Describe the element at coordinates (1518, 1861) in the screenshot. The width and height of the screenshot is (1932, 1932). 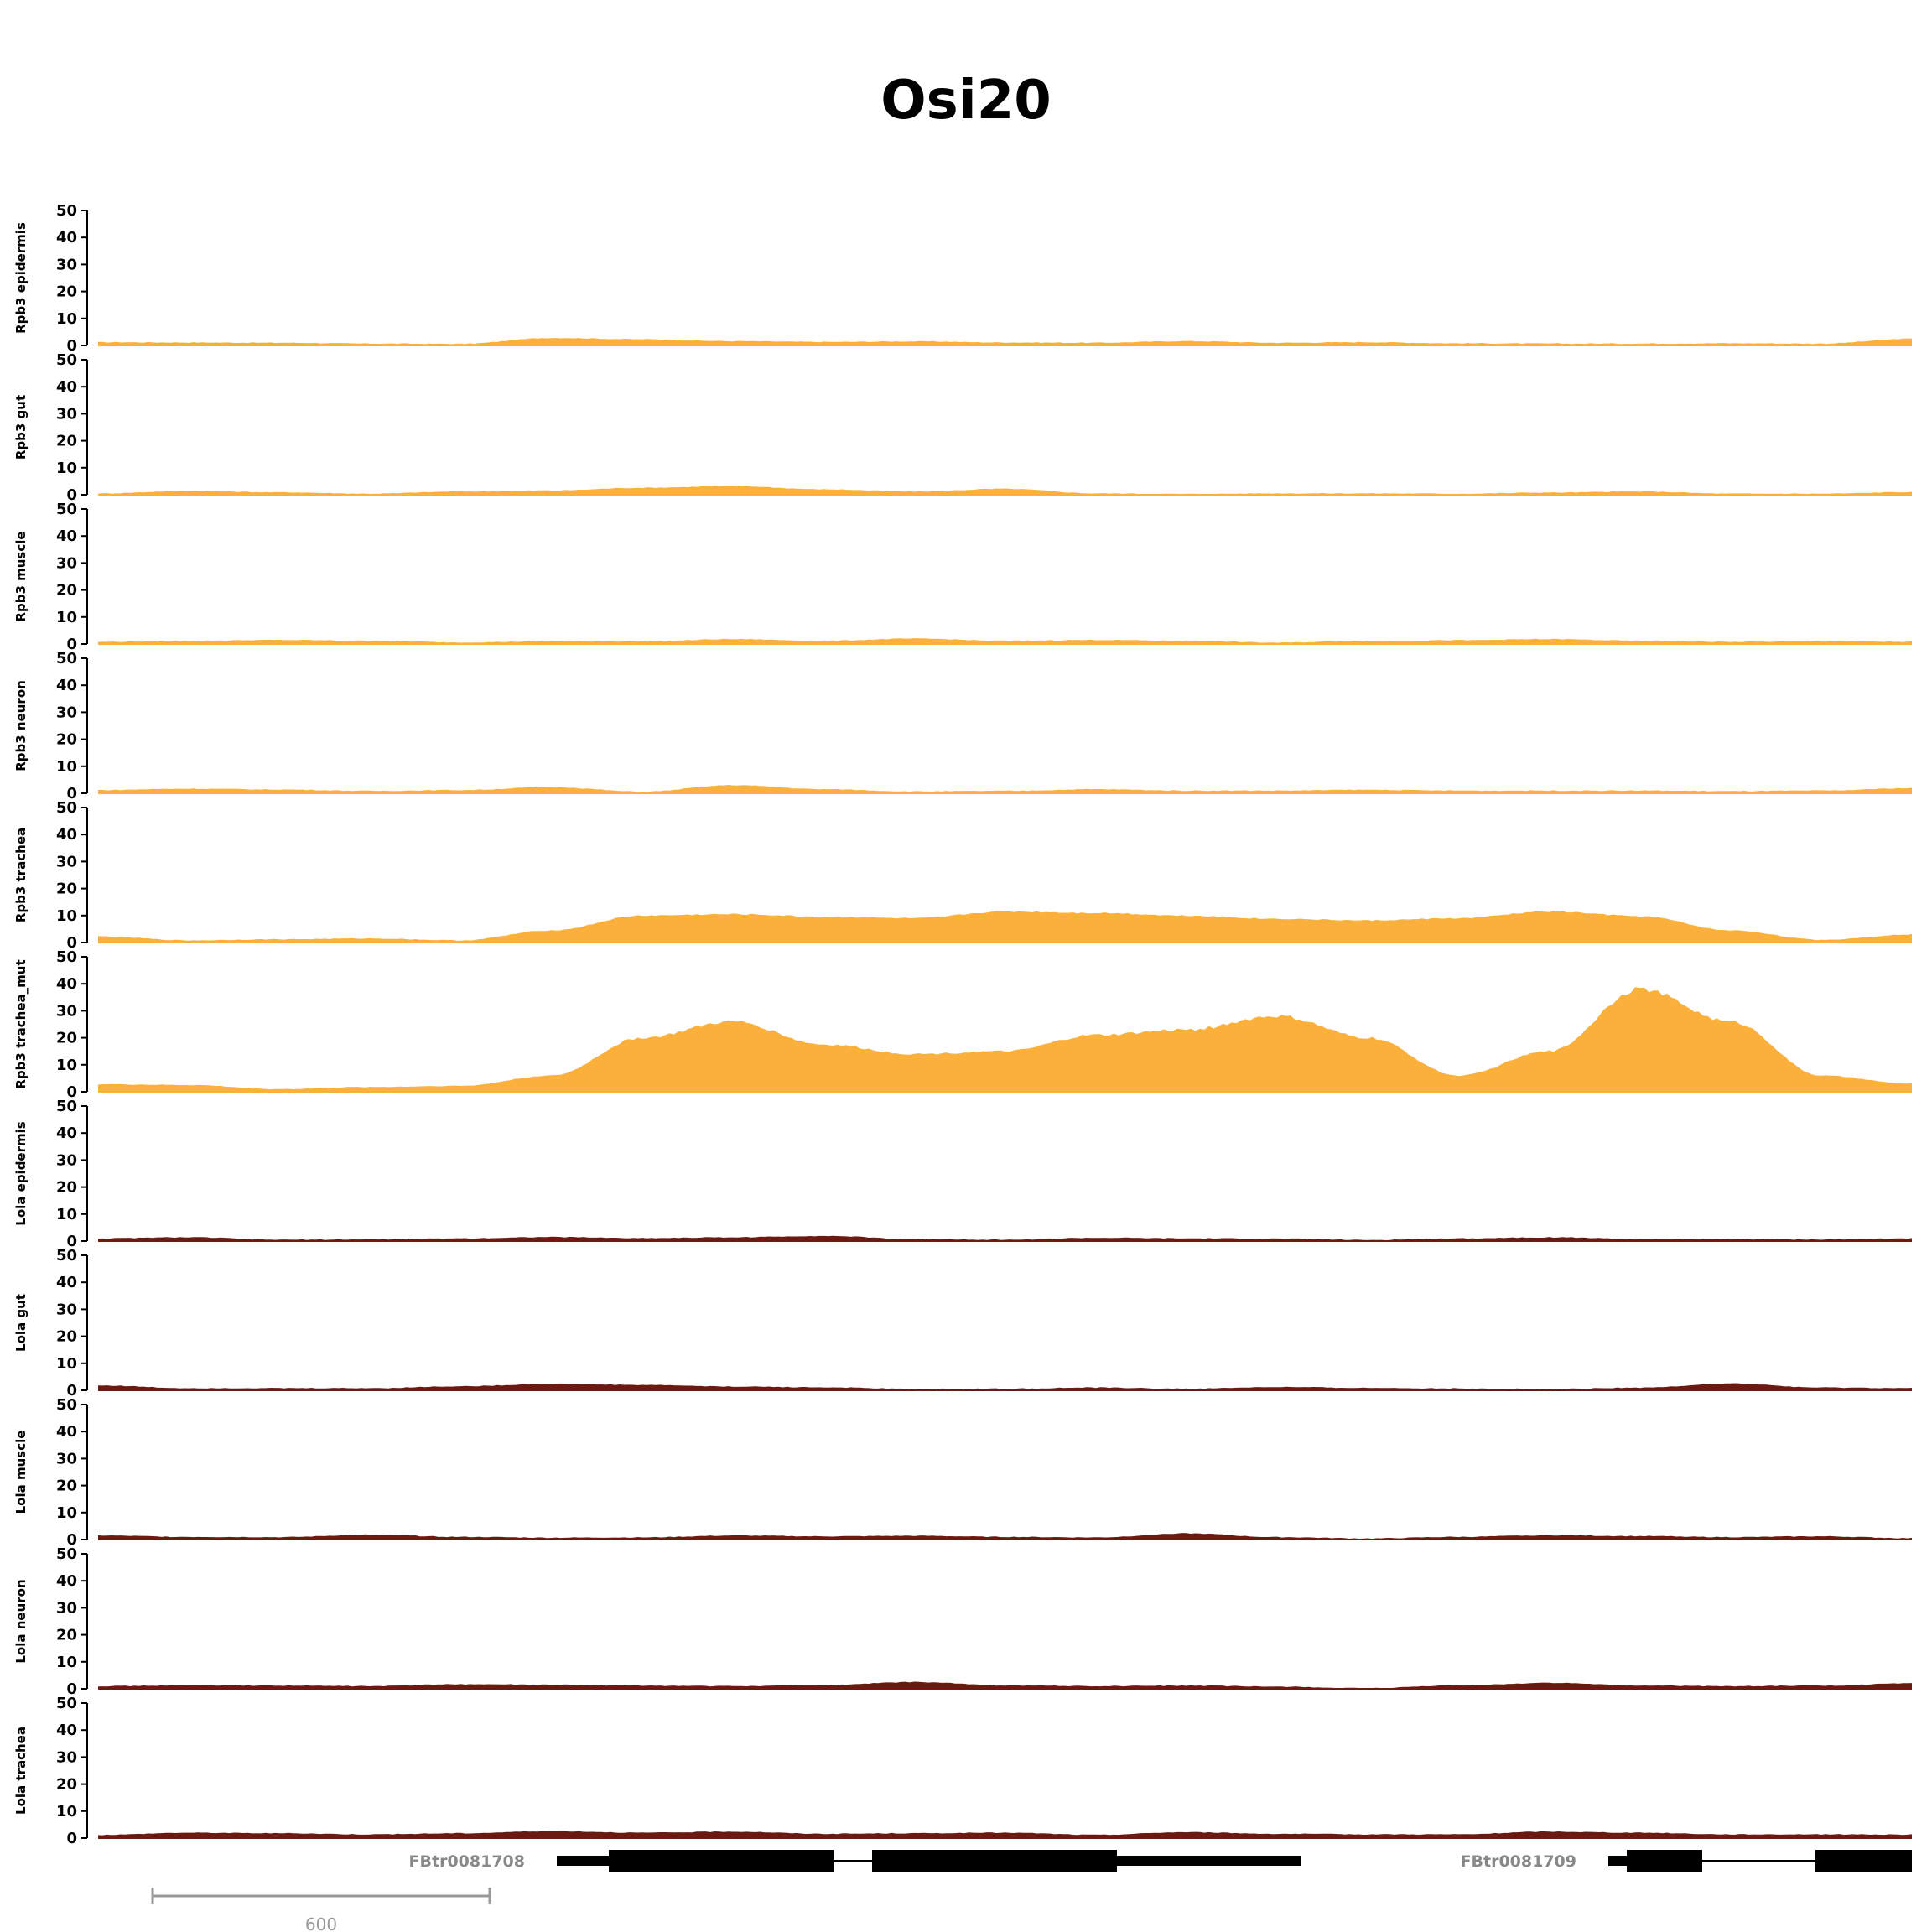
I see `gene-label: FBtr0081709` at that location.